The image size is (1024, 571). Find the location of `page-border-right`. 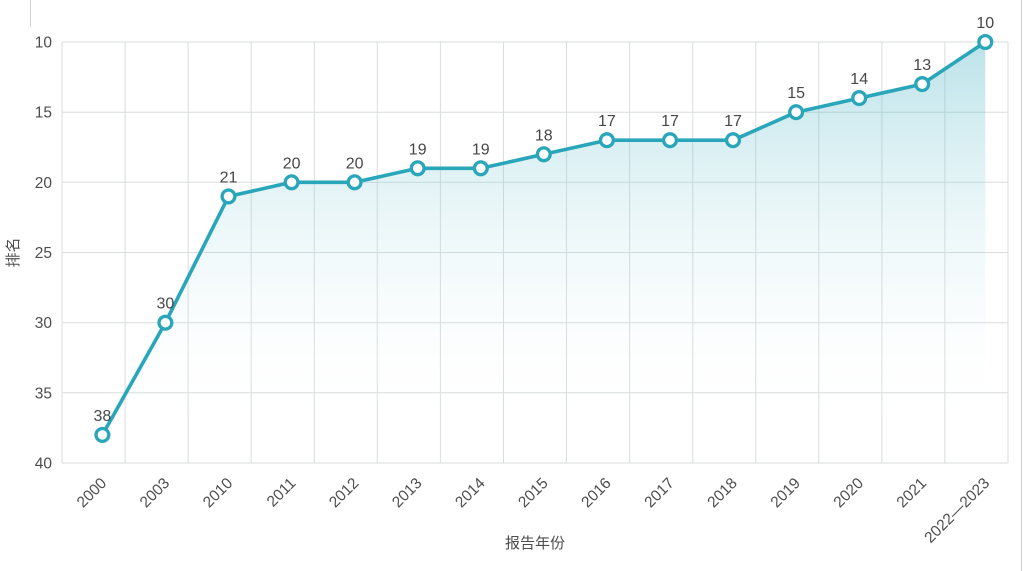

page-border-right is located at coordinates (1021, 285).